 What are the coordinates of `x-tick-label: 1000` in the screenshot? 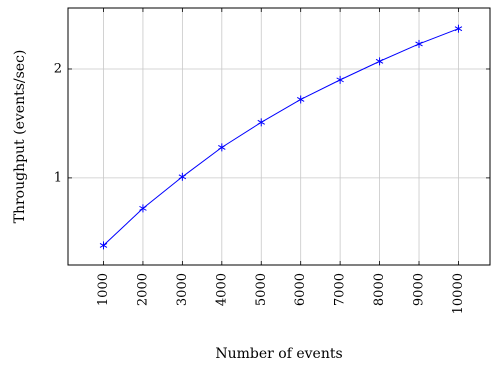 It's located at (103, 289).